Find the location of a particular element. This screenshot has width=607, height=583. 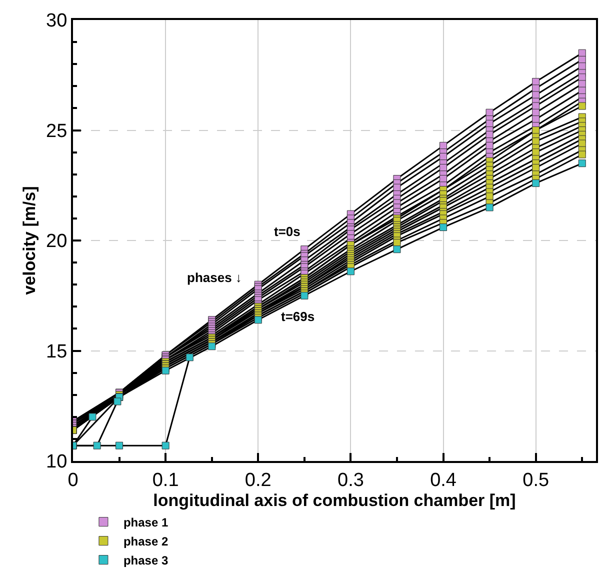

x-tick-label: 0.5 is located at coordinates (536, 480).